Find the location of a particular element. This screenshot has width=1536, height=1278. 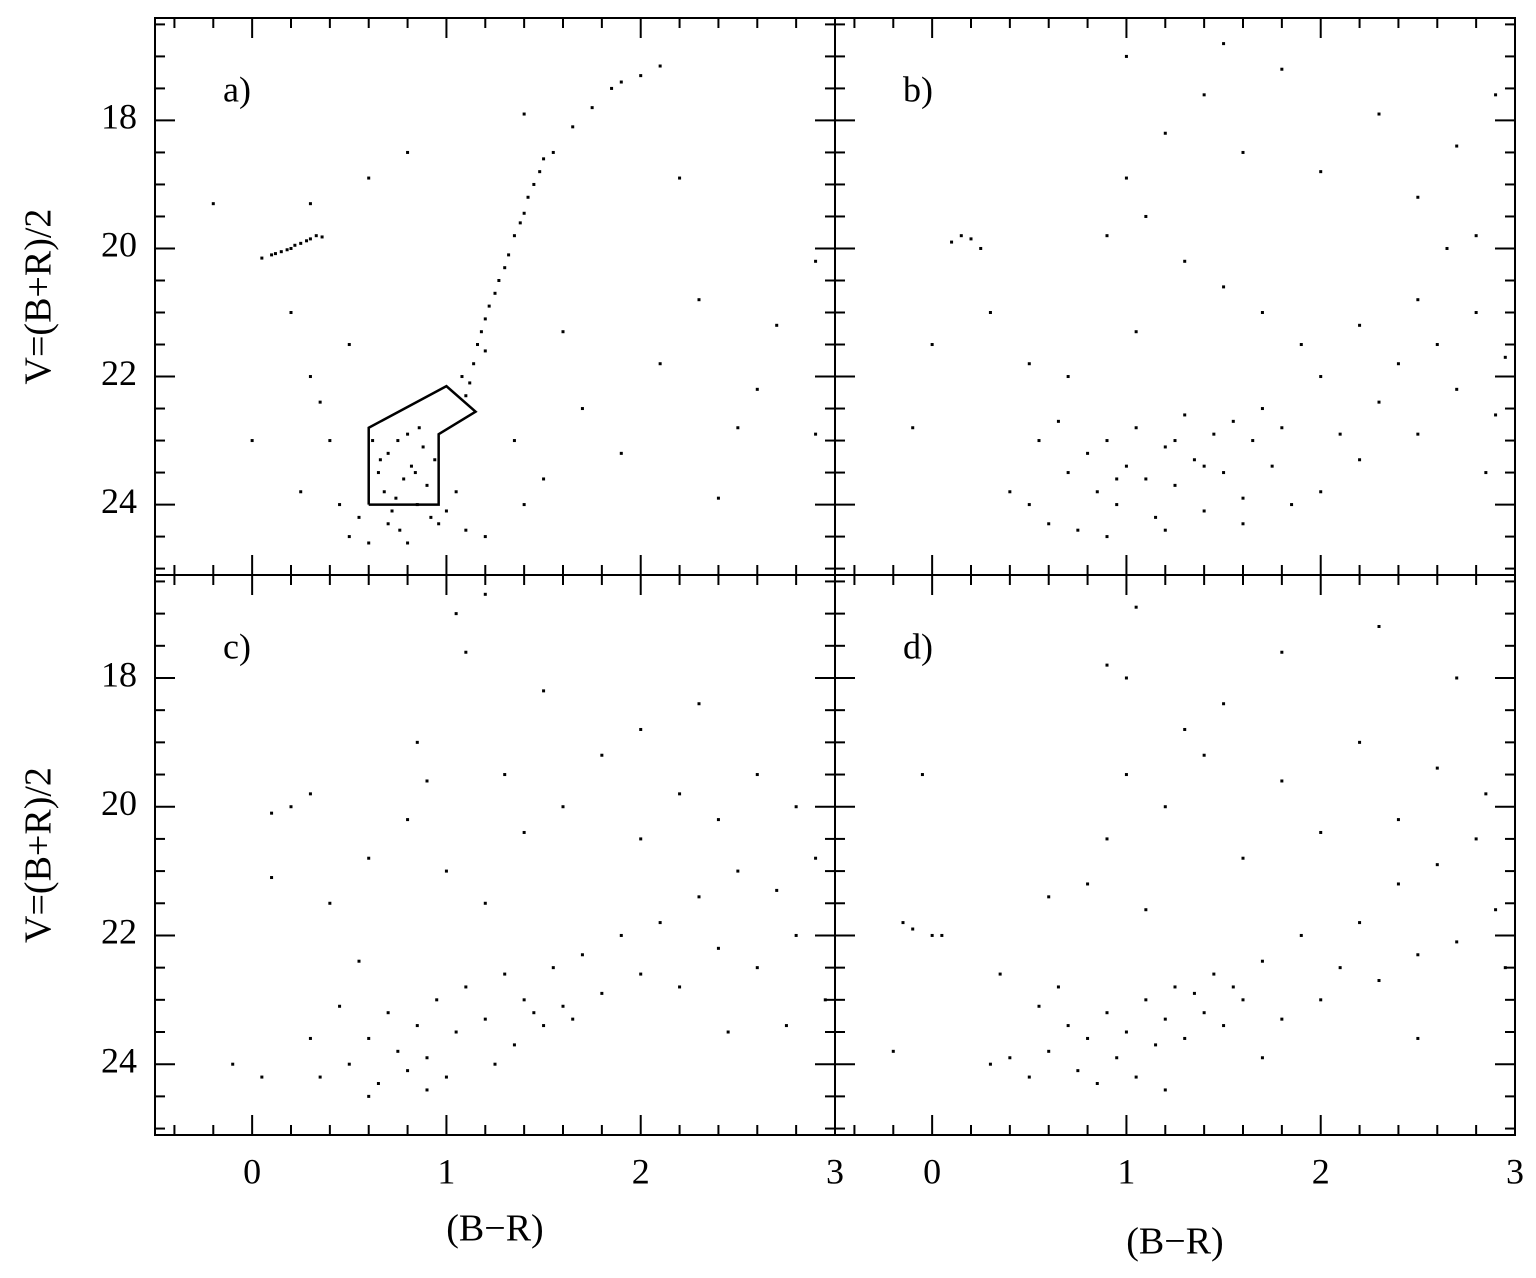

y-tick-label: 20 is located at coordinates (119, 803).